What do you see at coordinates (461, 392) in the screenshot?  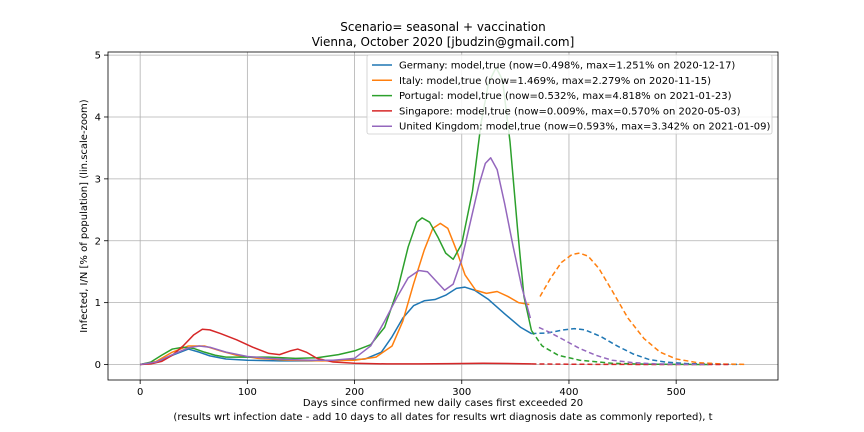 I see `x-tick-label: 300` at bounding box center [461, 392].